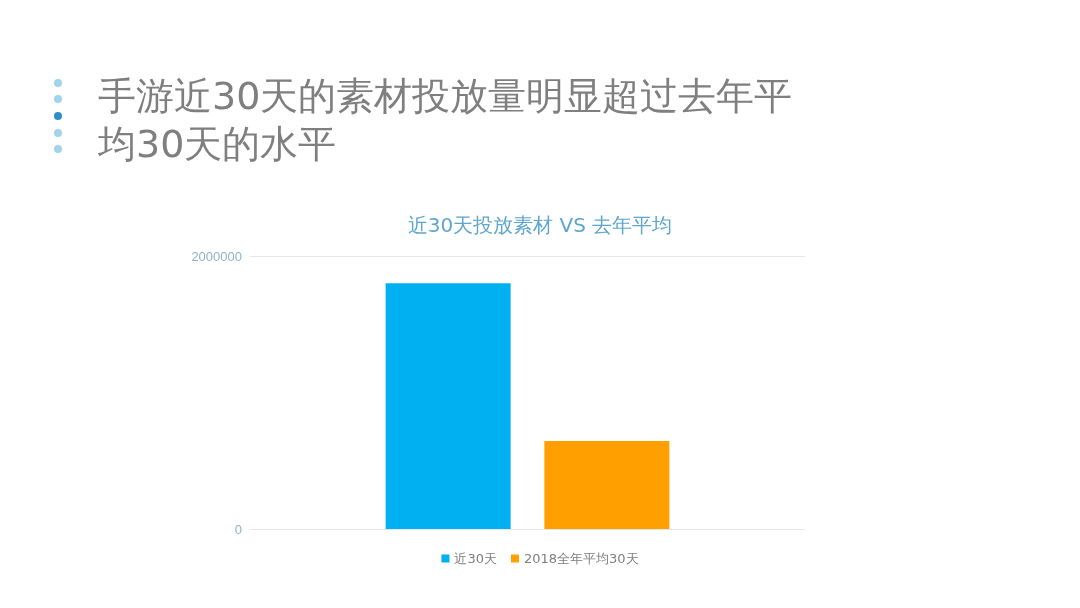  I want to click on chart-title: 手游近30天的素材投放量明显超过去年平均30天的水平, so click(446, 120).